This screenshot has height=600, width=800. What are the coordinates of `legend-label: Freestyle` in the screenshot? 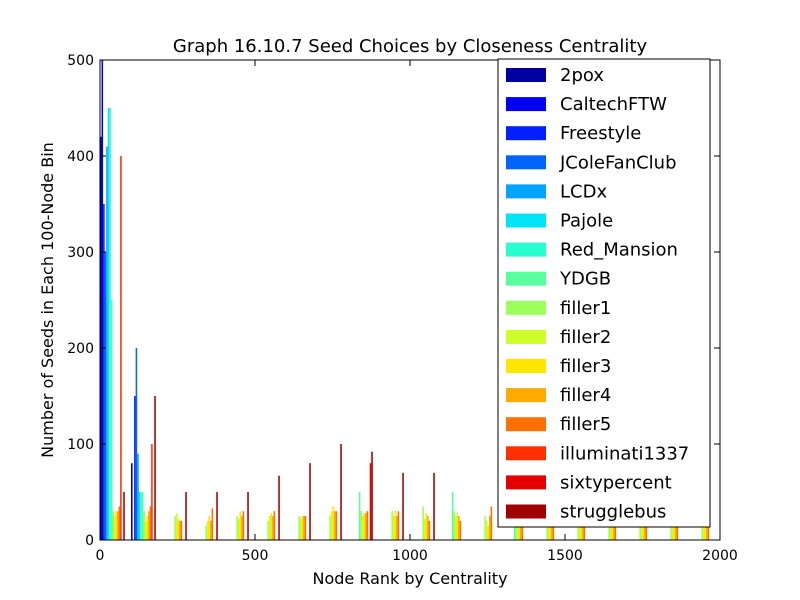 It's located at (600, 133).